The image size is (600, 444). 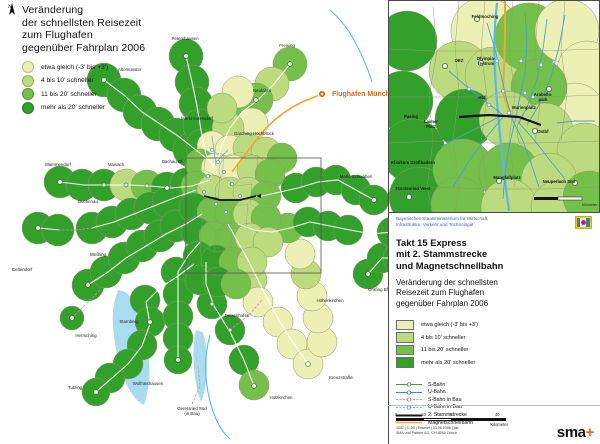 What do you see at coordinates (122, 81) in the screenshot?
I see `legend-item: 4 bis 10' schneller` at bounding box center [122, 81].